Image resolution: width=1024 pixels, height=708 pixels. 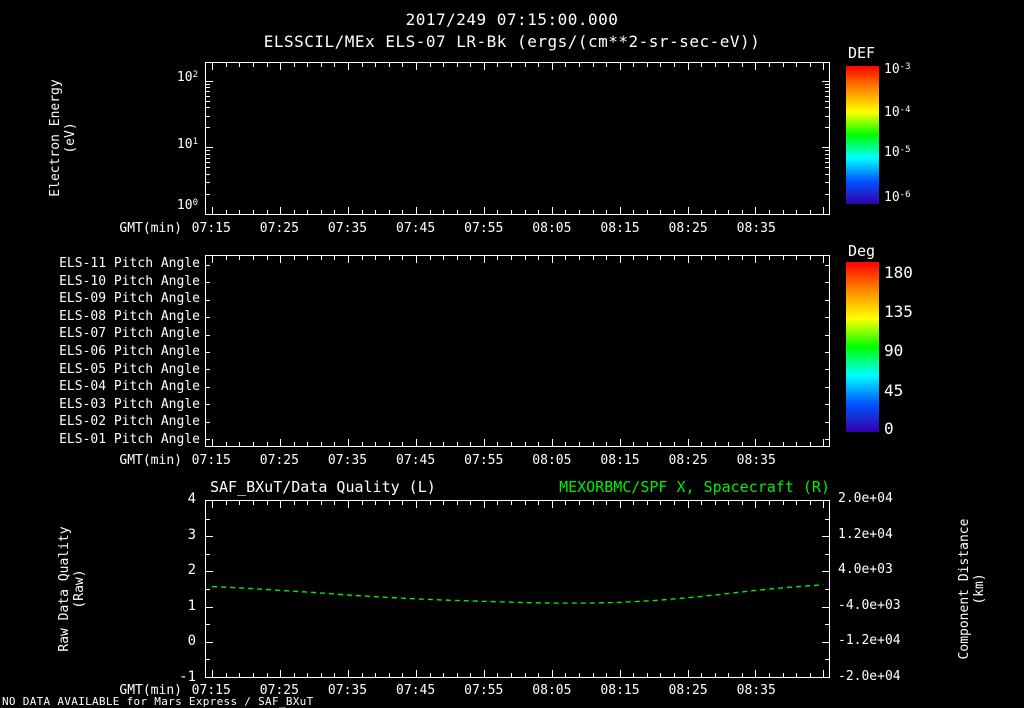 I want to click on pitch-angle-row-label: ELS-11 Pitch Angle, so click(x=129, y=263).